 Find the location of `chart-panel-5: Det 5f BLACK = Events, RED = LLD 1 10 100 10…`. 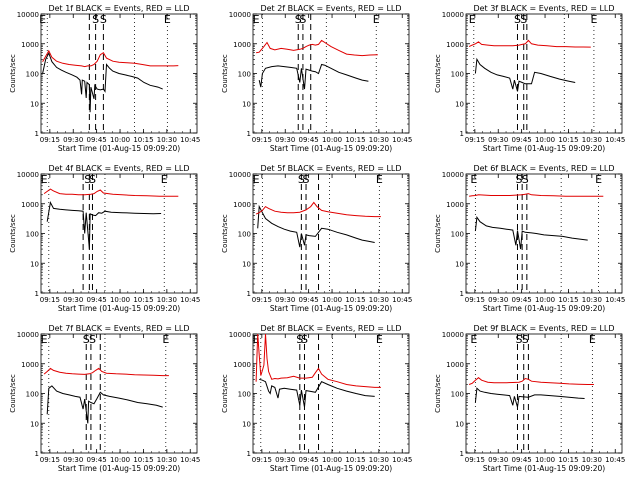

chart-panel-5: Det 5f BLACK = Events, RED = LLD 1 10 100 10… is located at coordinates (316, 238).